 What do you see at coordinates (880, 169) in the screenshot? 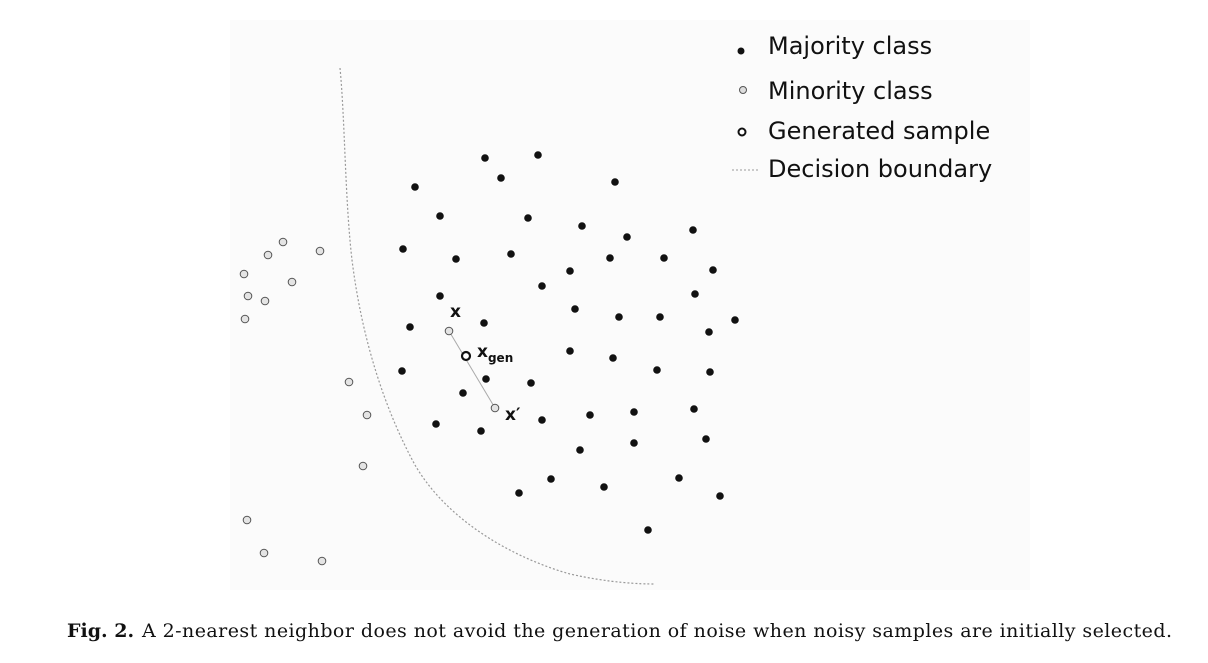
I see `legend-label: Decision boundary` at bounding box center [880, 169].